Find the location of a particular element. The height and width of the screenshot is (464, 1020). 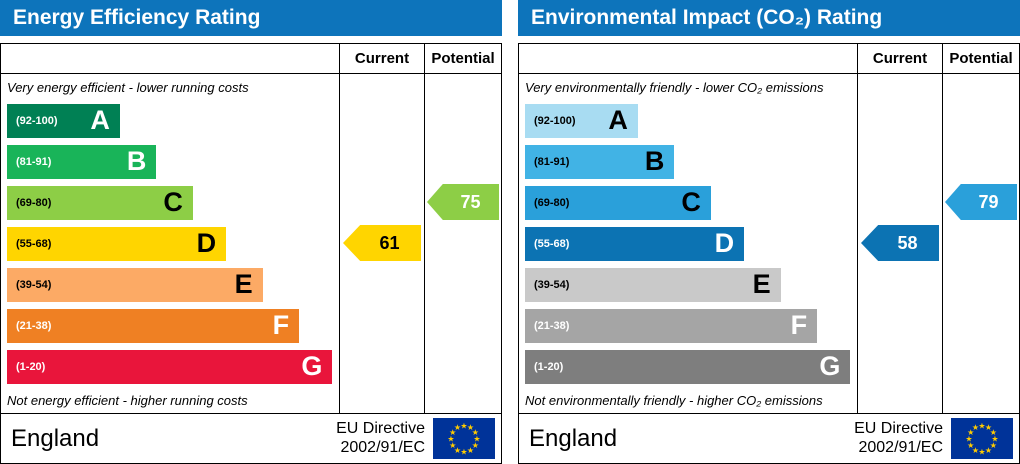

co2-title-bar: Environmental Impact (CO₂) Rating is located at coordinates (769, 18).